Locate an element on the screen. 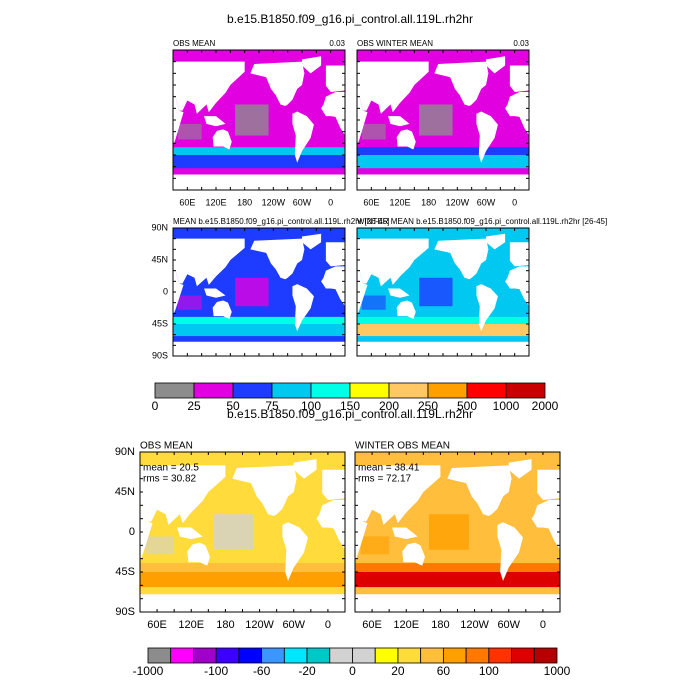 This screenshot has height=700, width=700. colorbar-label: 150 is located at coordinates (350, 406).